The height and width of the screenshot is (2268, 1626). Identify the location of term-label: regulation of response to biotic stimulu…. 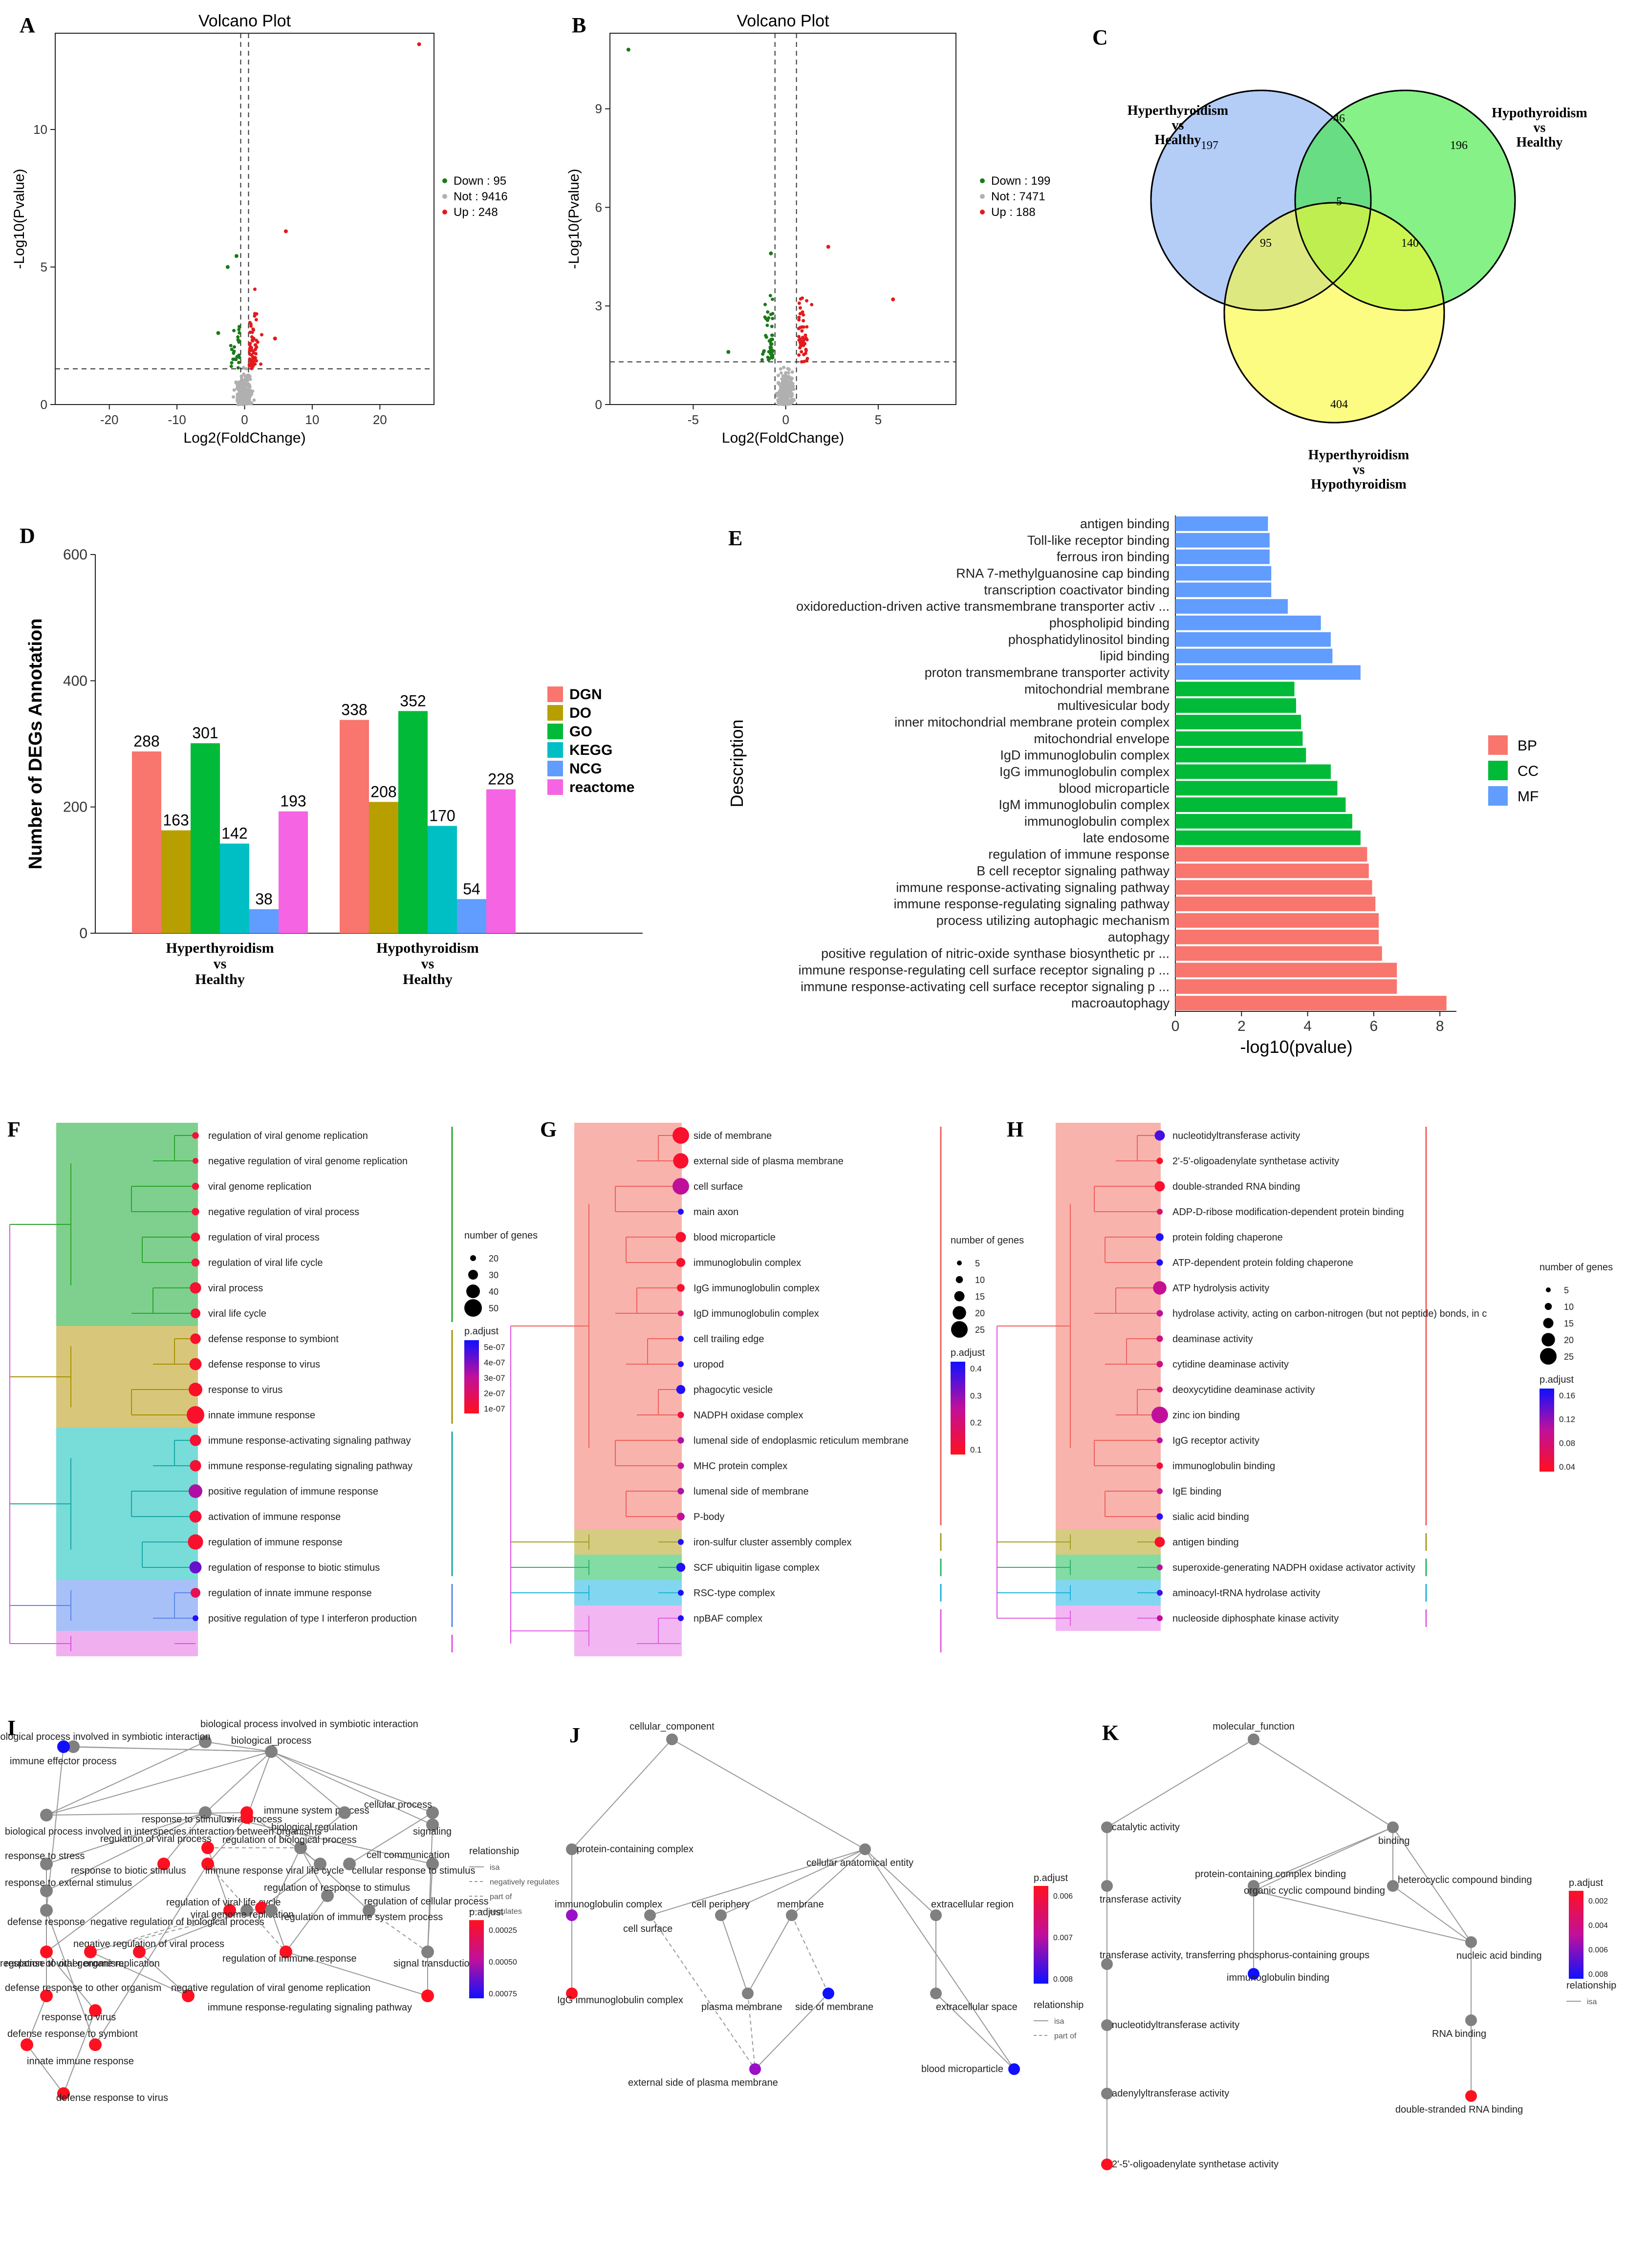
(294, 1567).